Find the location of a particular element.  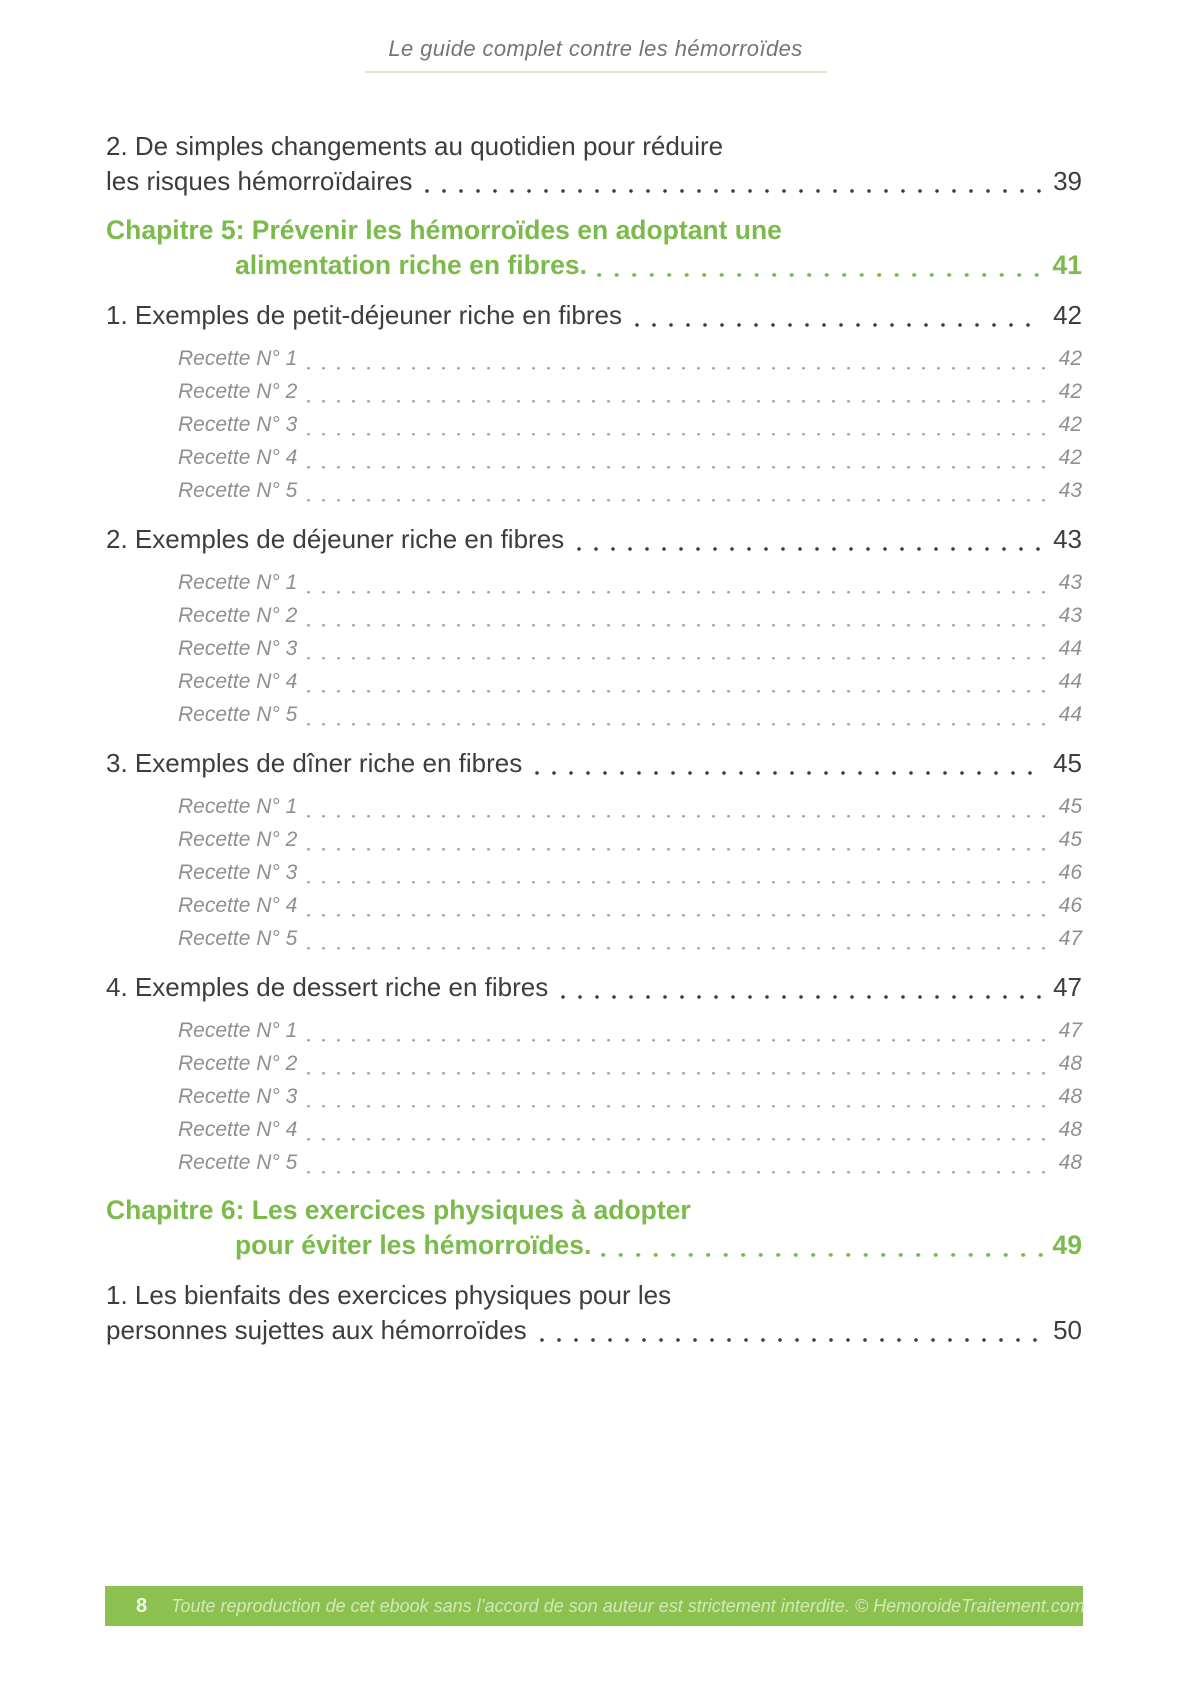

toc-entry-recipe: Recette N° 2 42 is located at coordinates (594, 391).